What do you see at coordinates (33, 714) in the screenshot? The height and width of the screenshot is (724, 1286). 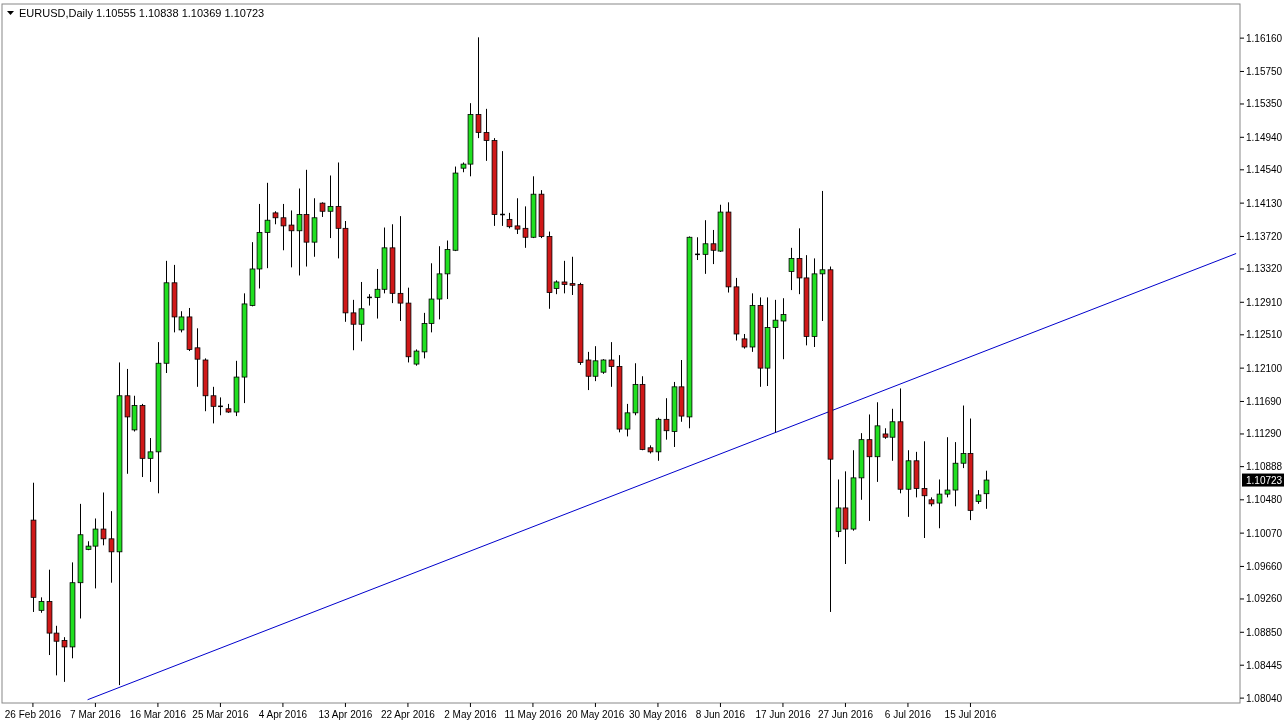 I see `x-tick-label: 26 Feb 2016` at bounding box center [33, 714].